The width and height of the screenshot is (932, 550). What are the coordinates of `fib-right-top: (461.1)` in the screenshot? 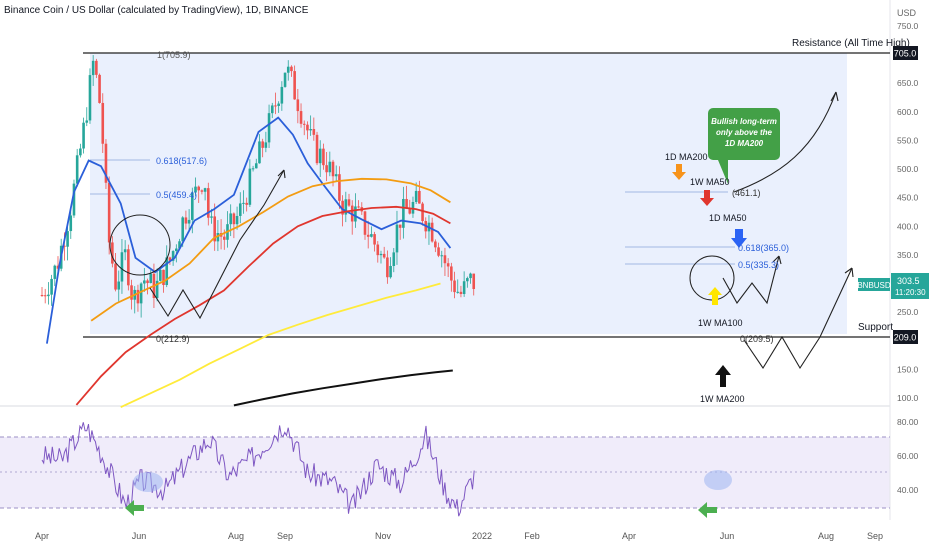 It's located at (746, 193).